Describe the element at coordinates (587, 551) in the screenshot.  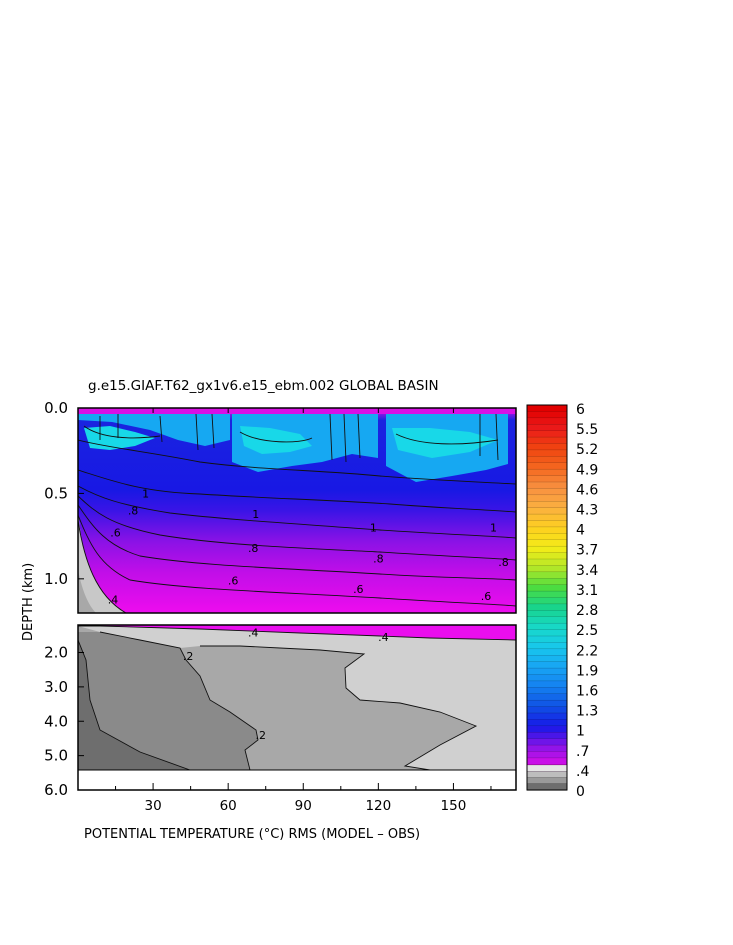
I see `colorbar-label: 3.7` at that location.